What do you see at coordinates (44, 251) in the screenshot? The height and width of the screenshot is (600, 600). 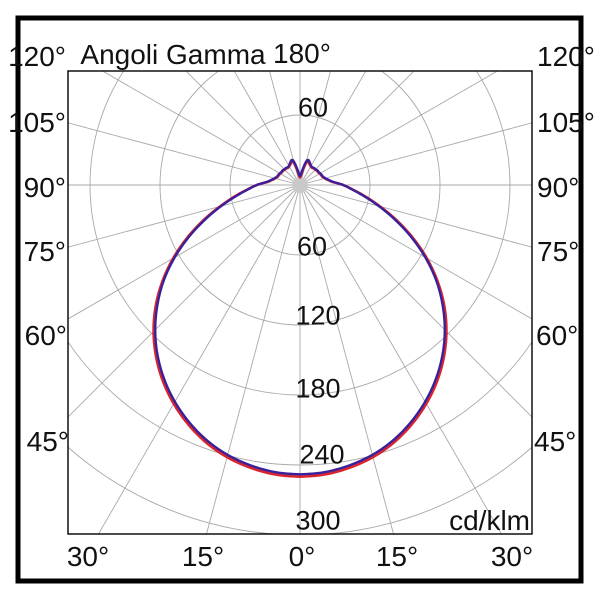 I see `angle-label-left-75: 75°` at bounding box center [44, 251].